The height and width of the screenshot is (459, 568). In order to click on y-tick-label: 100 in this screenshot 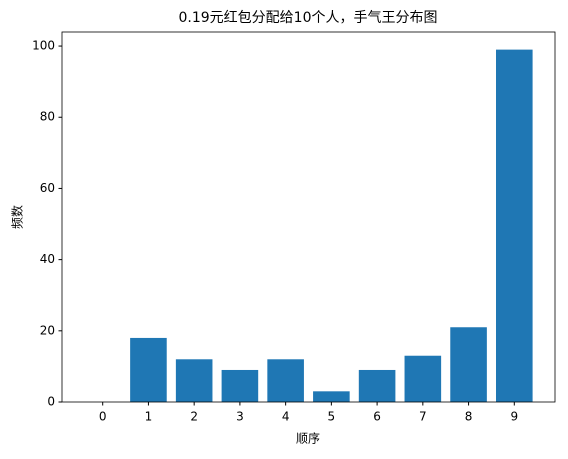, I will do `click(43, 46)`.